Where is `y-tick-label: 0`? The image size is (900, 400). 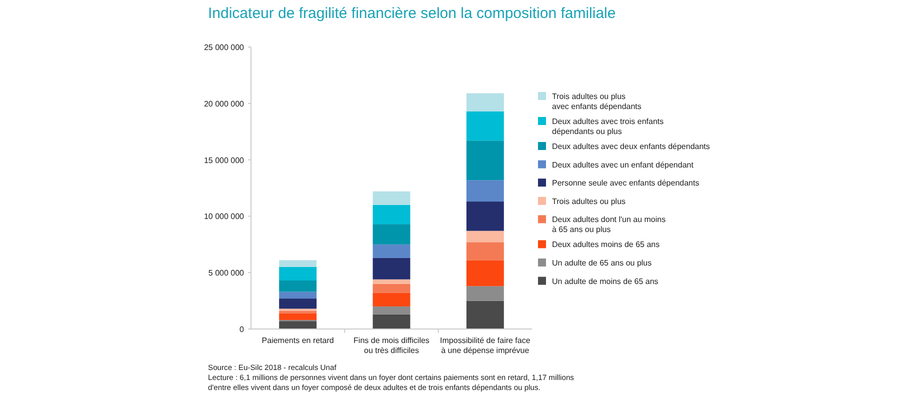
y-tick-label: 0 is located at coordinates (242, 329).